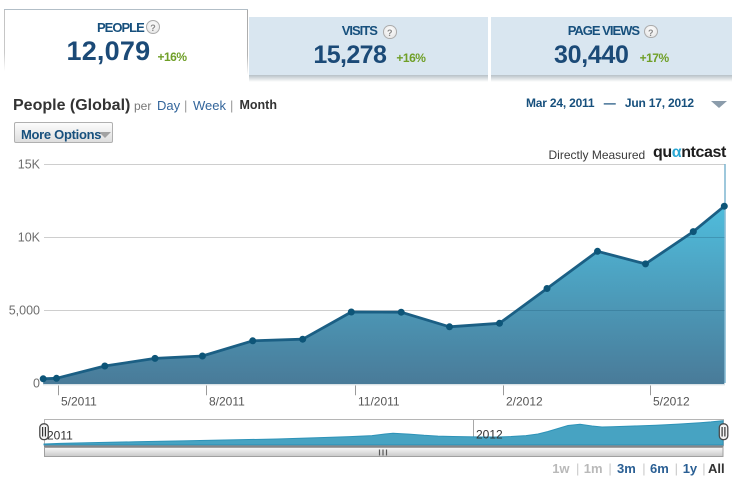 This screenshot has height=480, width=740. What do you see at coordinates (227, 402) in the screenshot?
I see `svg-text: 8/2011` at bounding box center [227, 402].